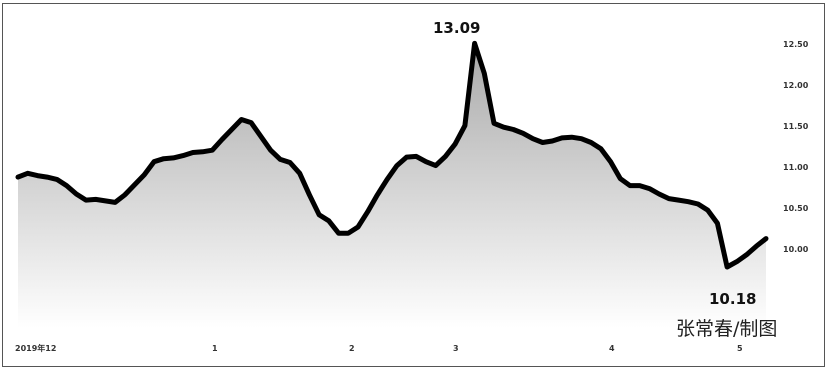 This screenshot has width=829, height=373. Describe the element at coordinates (796, 126) in the screenshot. I see `y-tick-label: 11.50` at that location.